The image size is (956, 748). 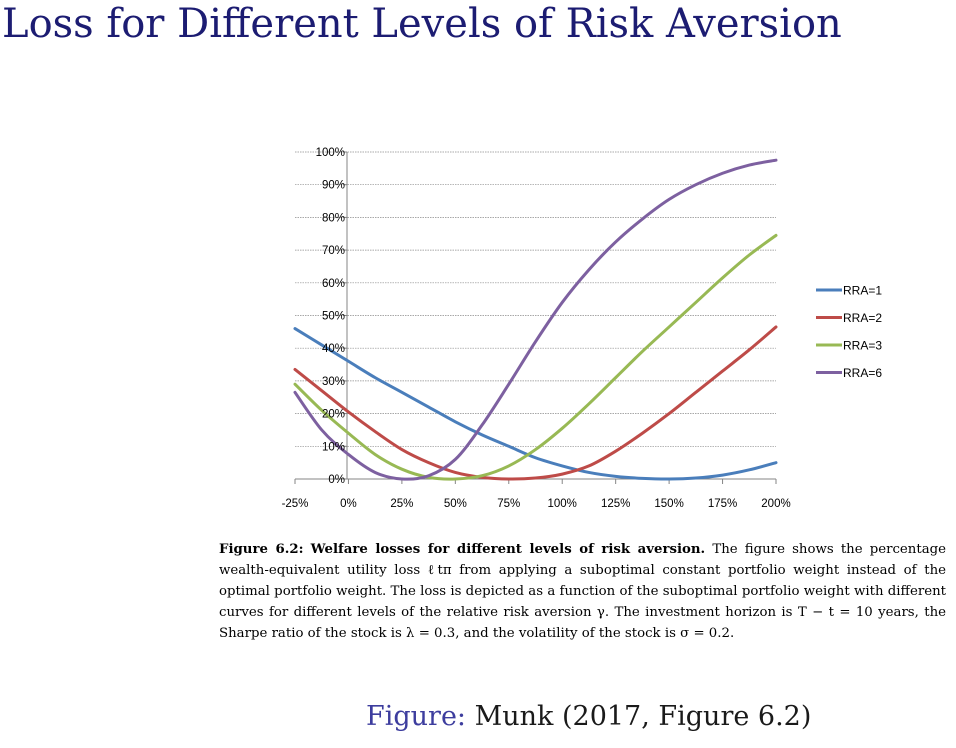 I want to click on source-citation: Figure: Munk (2017, Figure 6.2), so click(x=588, y=717).